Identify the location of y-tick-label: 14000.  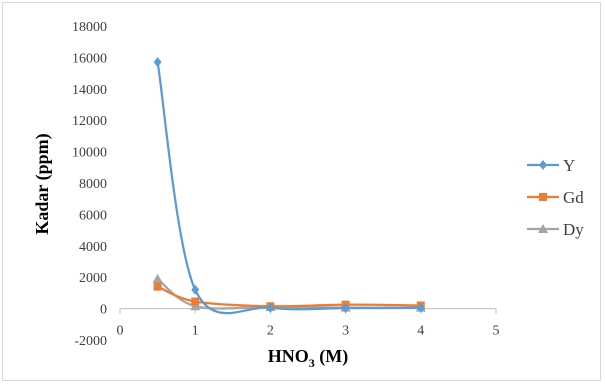
(89, 90).